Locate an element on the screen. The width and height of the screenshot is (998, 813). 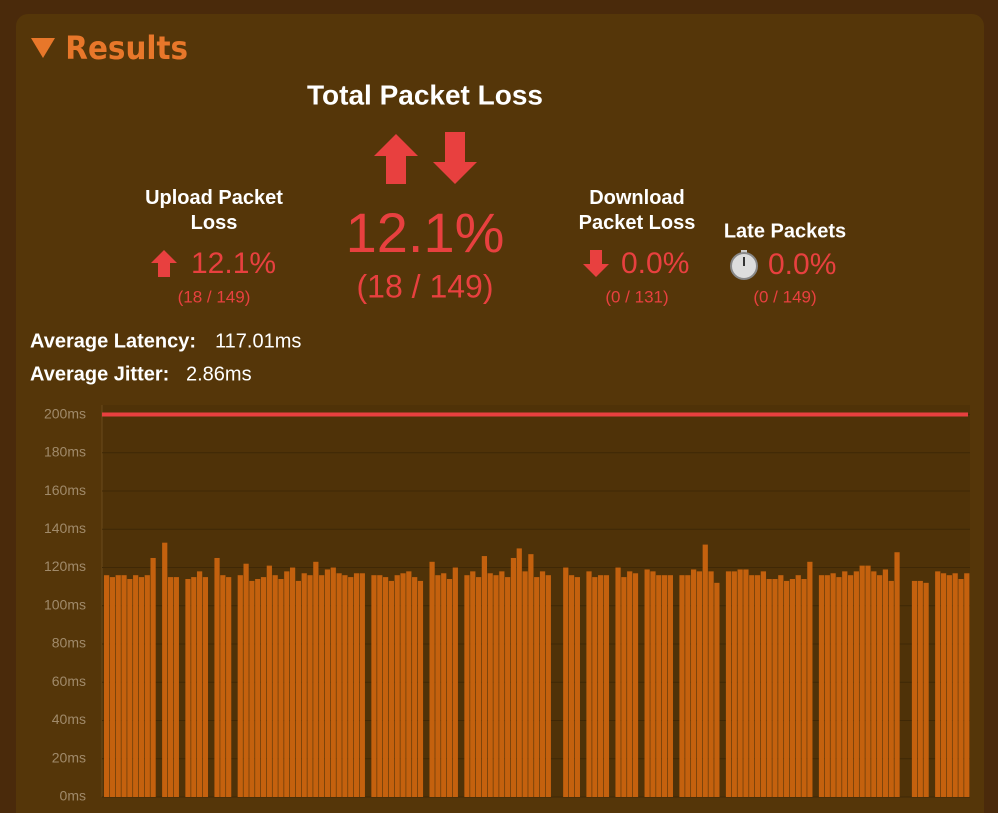
download-percent: 0.0% is located at coordinates (655, 263).